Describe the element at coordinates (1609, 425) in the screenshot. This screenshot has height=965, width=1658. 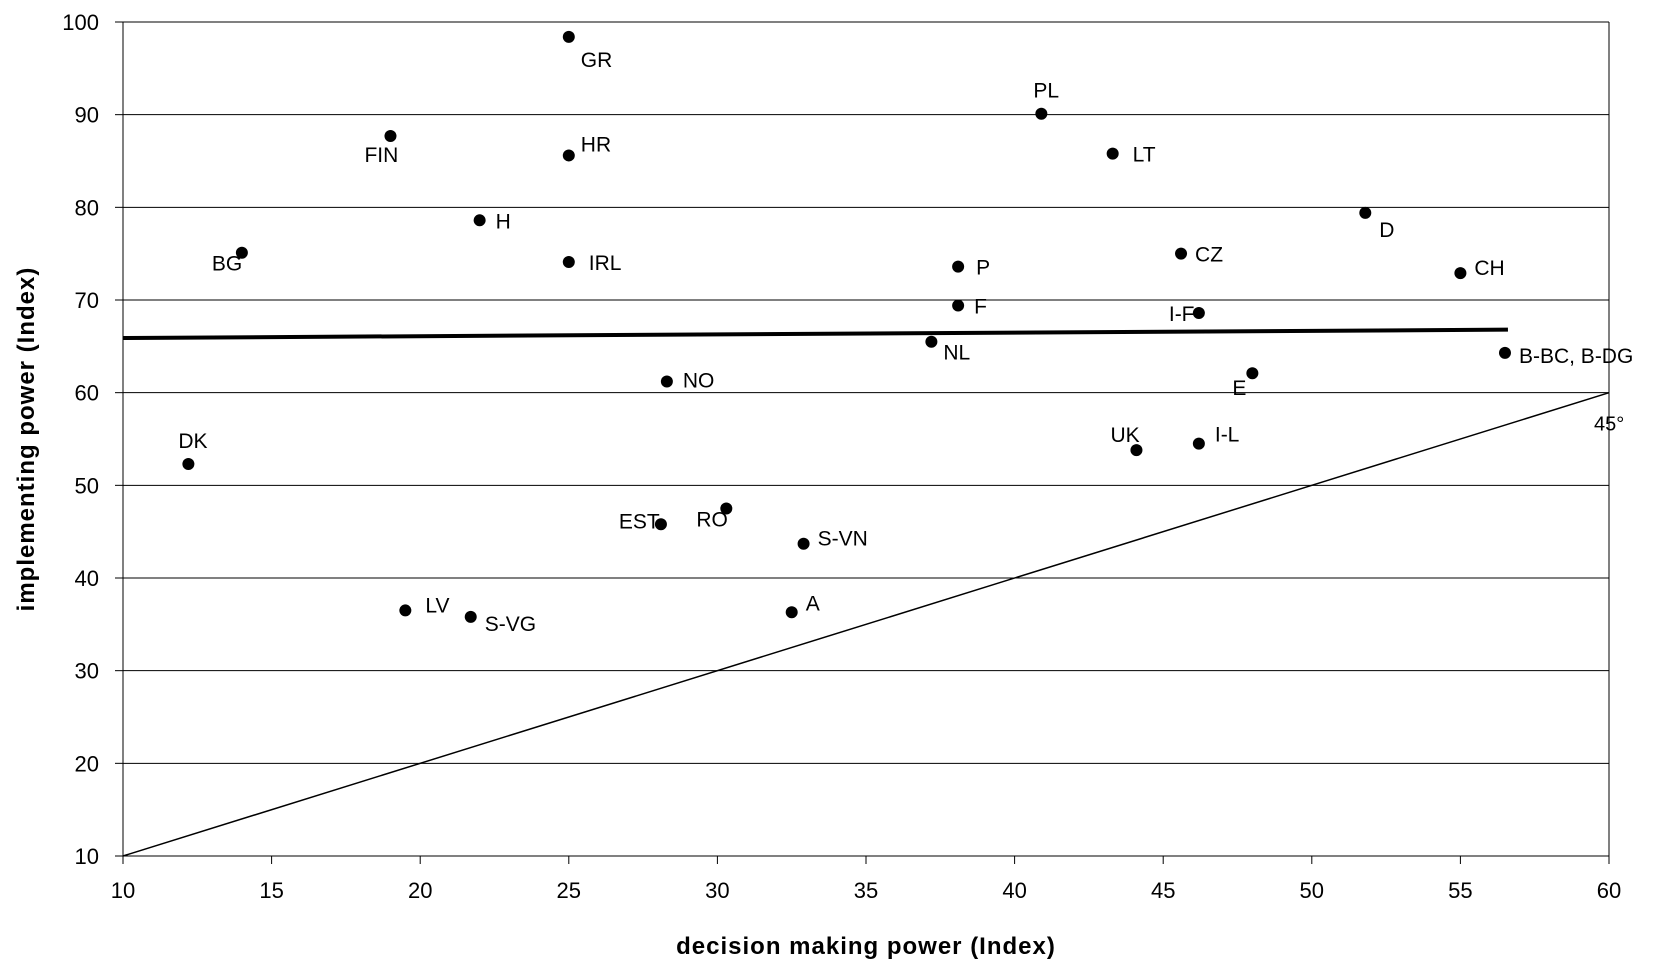
I see `reference-line-label: 45°` at that location.